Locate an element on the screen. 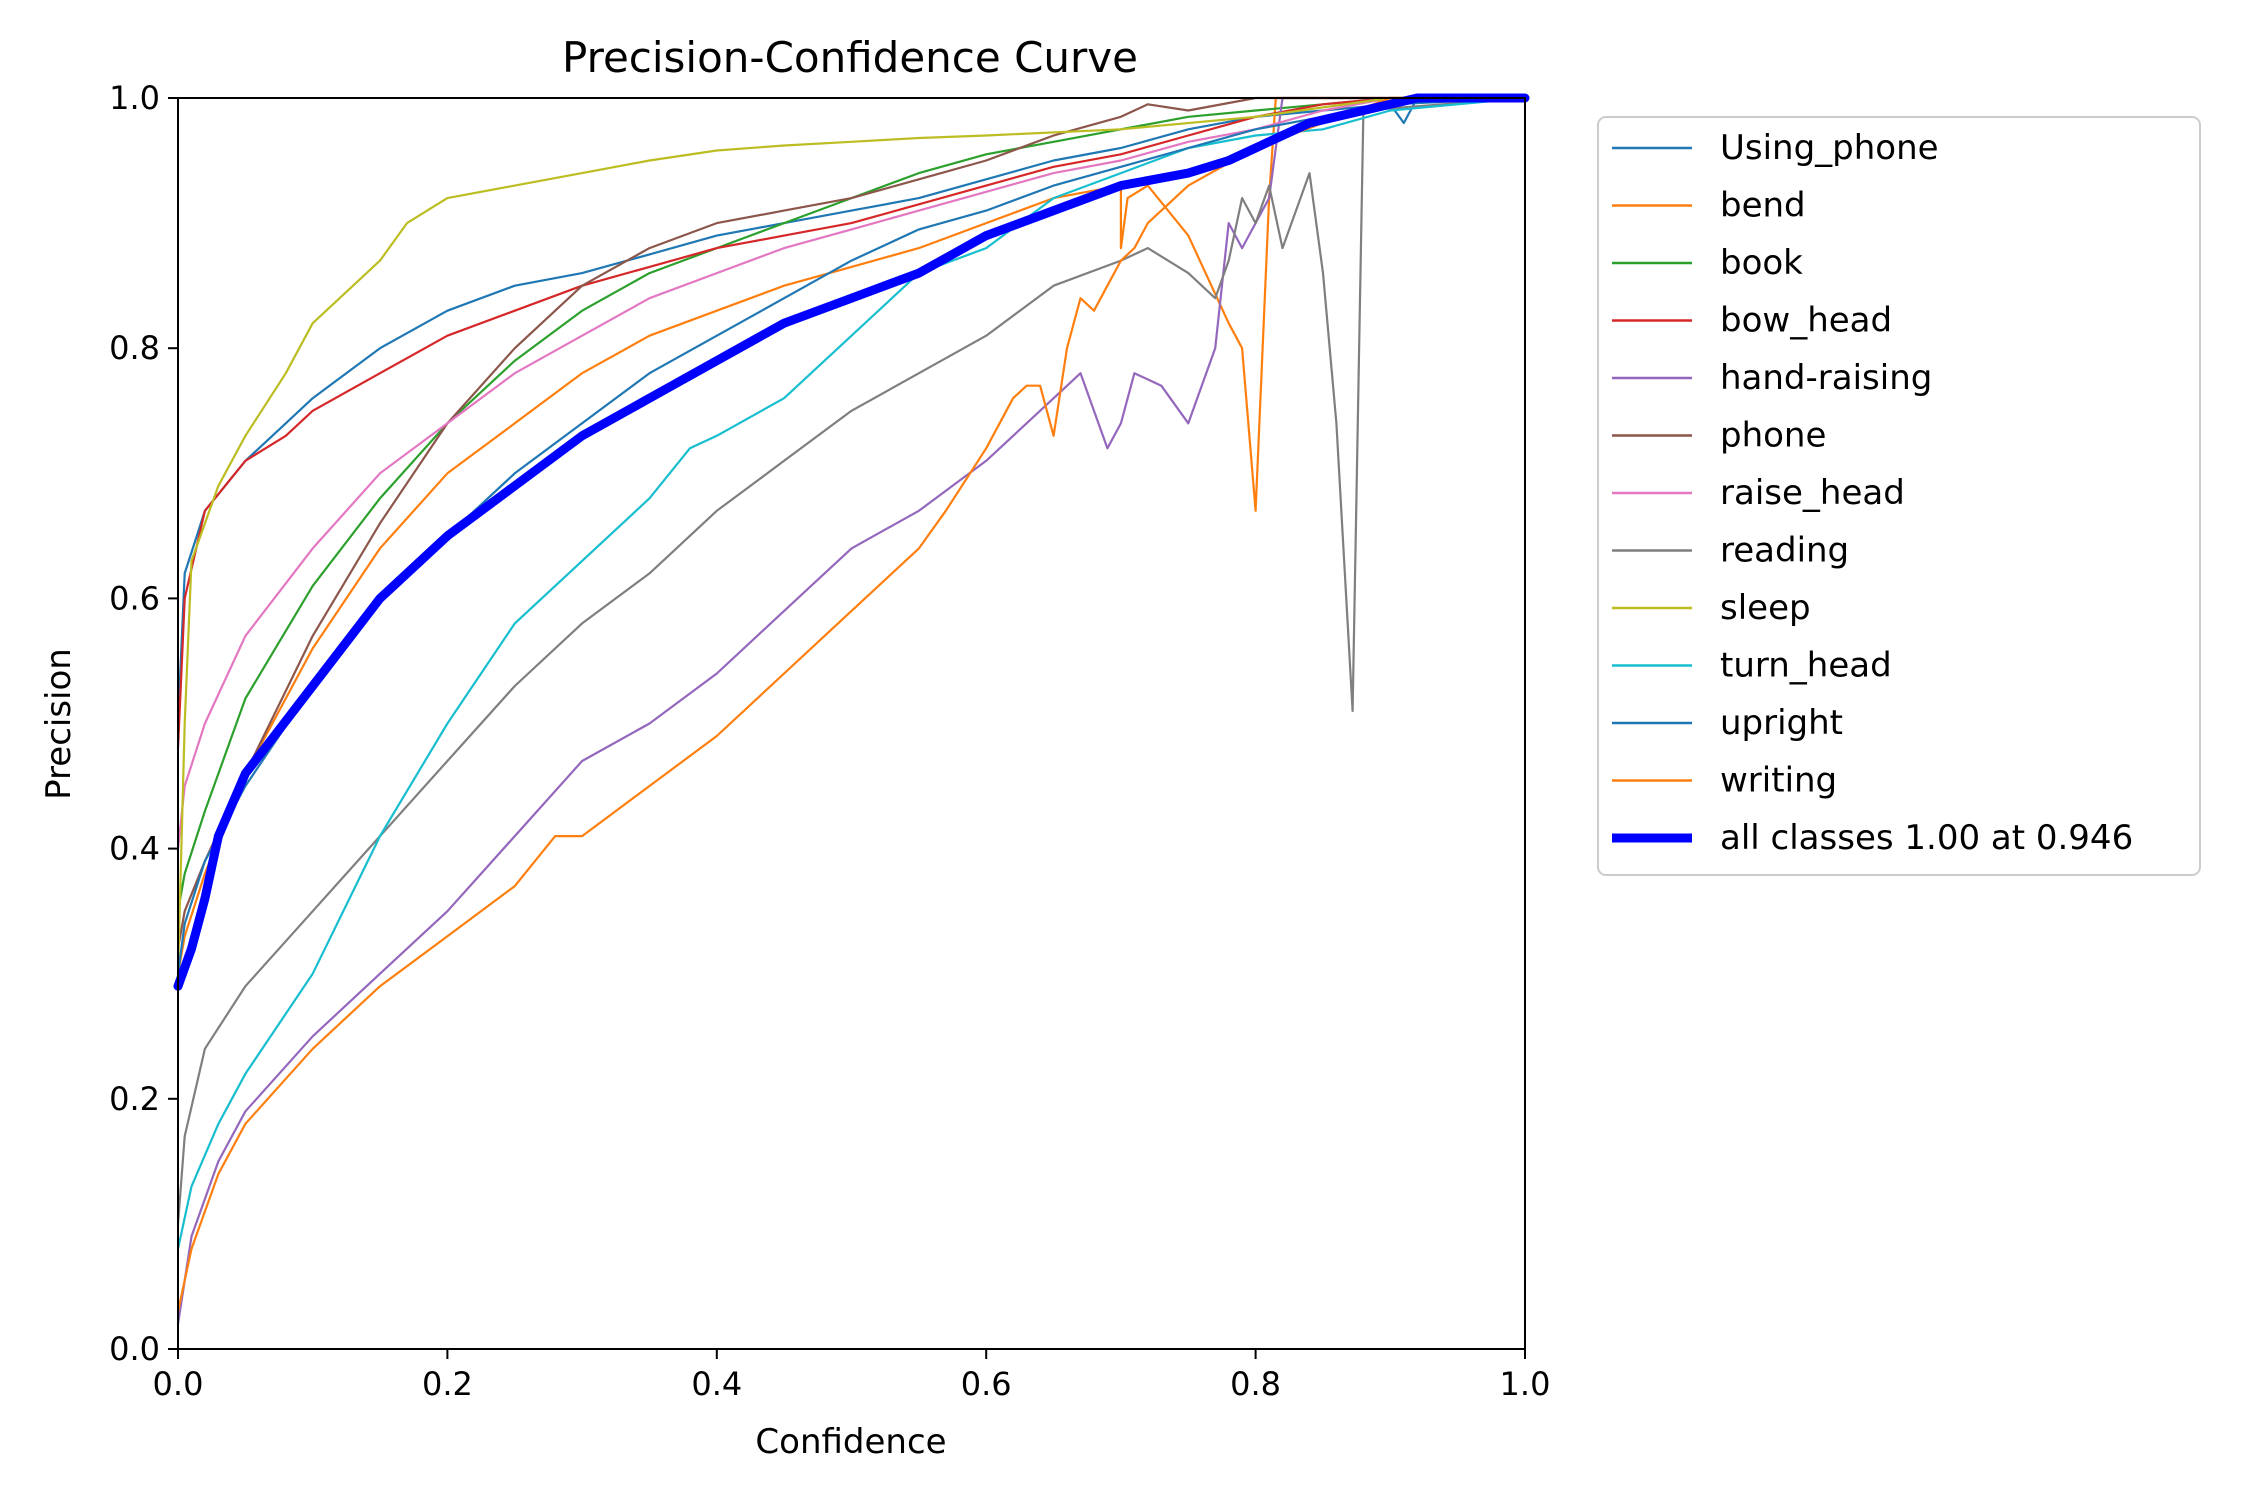  x-axis: 0.0 0.2 0.4 0.6 0.8 1.0 is located at coordinates (852, 1376).